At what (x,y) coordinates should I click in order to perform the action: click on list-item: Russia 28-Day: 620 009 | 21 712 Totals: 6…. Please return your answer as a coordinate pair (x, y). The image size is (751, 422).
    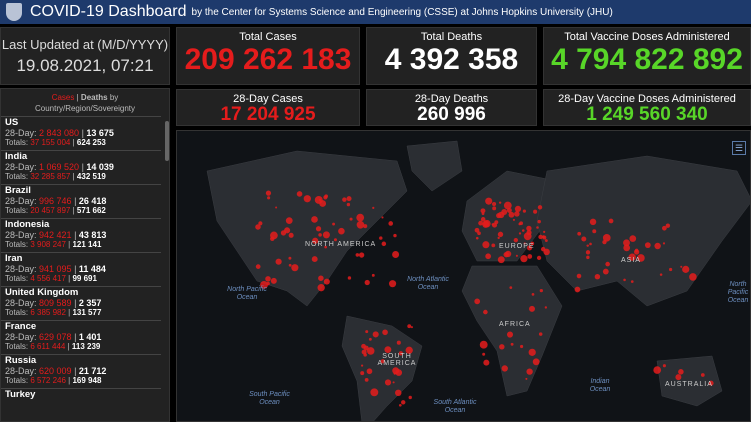
    Looking at the image, I should click on (81, 371).